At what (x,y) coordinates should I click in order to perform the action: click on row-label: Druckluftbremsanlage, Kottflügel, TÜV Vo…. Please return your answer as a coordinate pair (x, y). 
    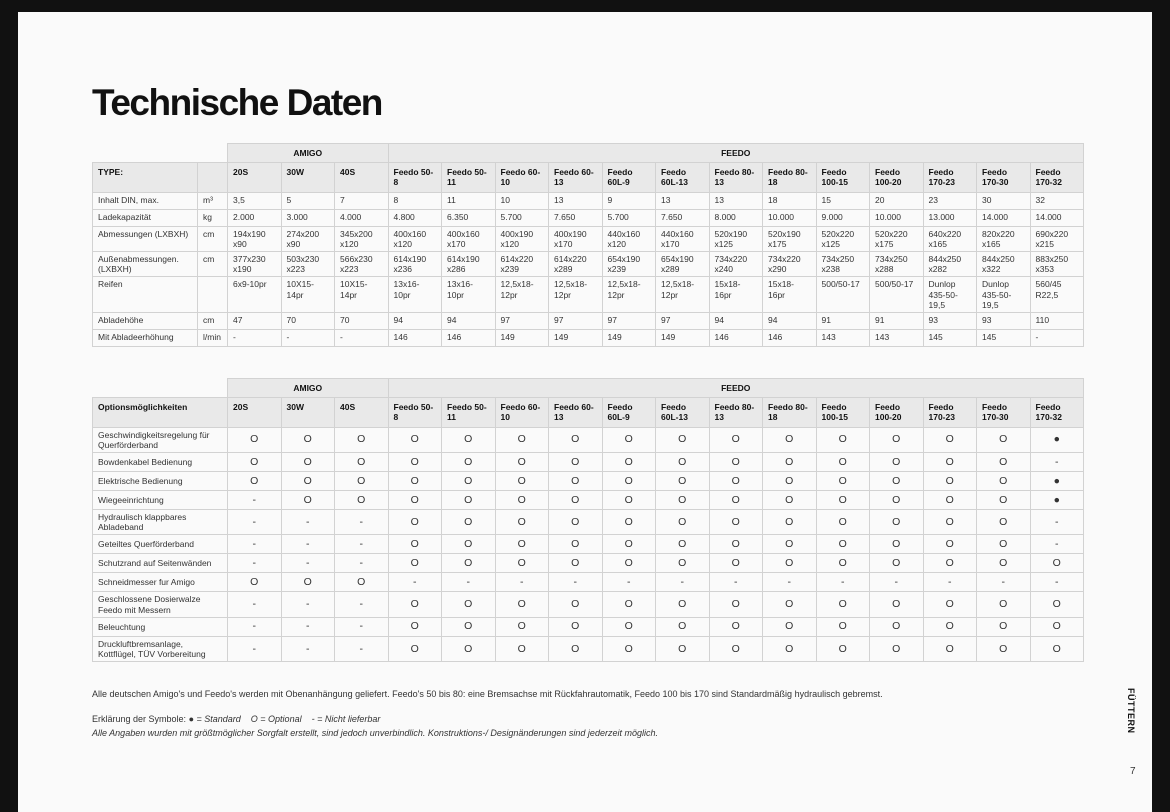
    Looking at the image, I should click on (160, 649).